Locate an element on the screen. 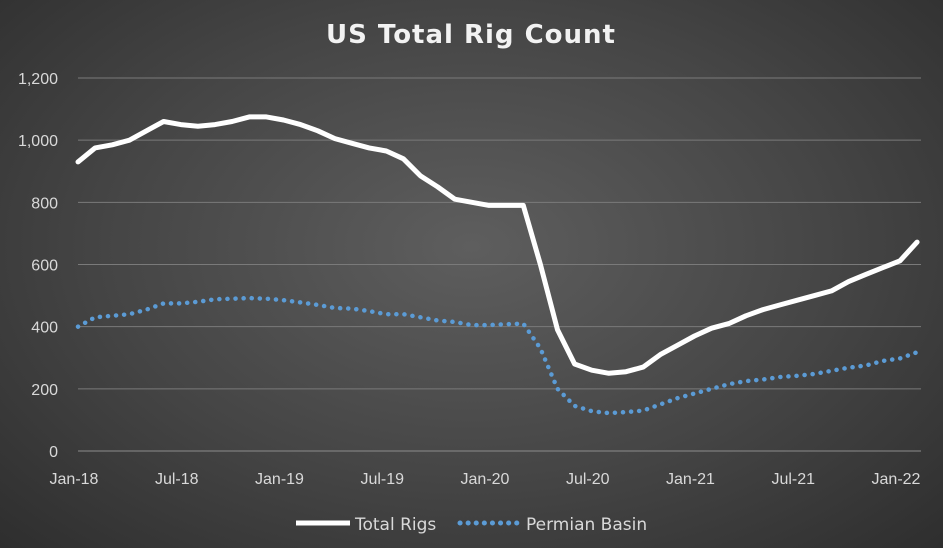 This screenshot has width=943, height=548. x-tick-label: Jan-22 is located at coordinates (896, 479).